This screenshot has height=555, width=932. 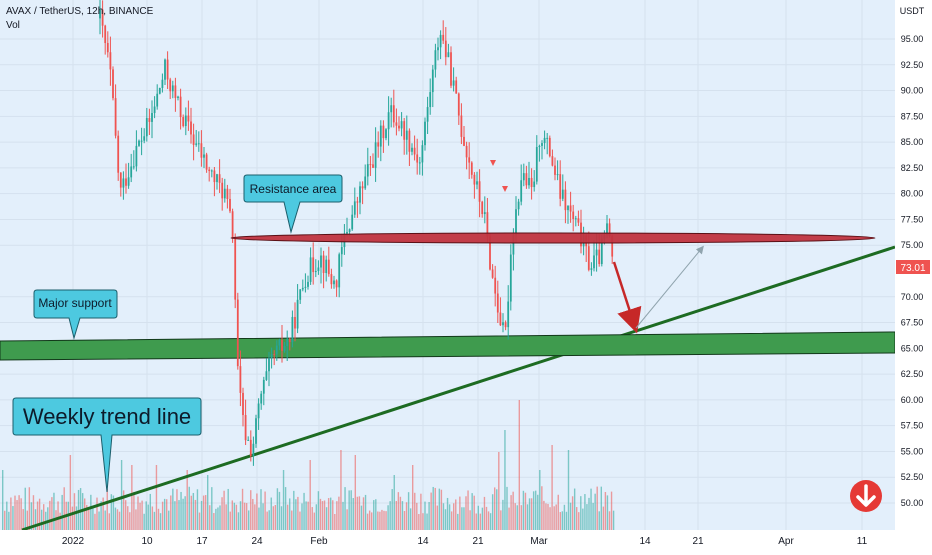 I want to click on projection-down-arrow, so click(x=627, y=297).